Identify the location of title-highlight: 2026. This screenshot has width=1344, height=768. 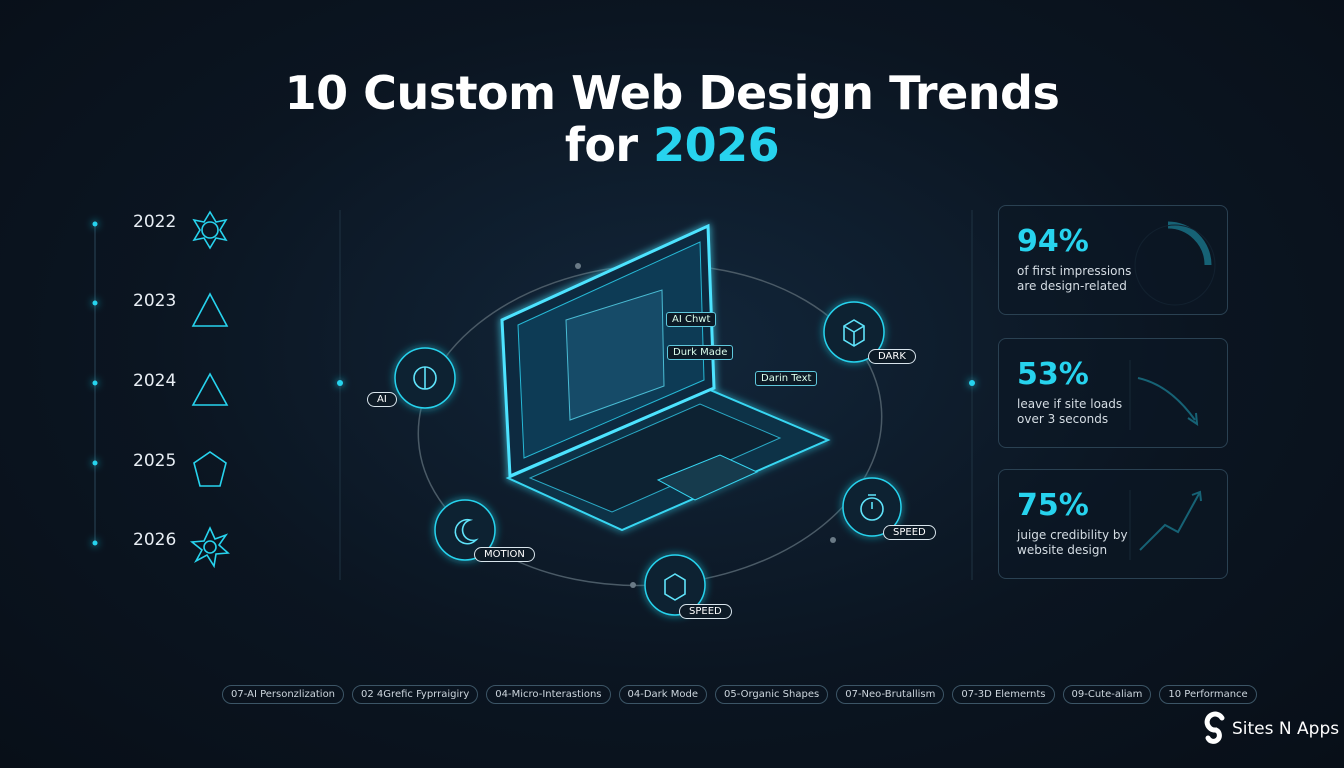
(716, 145).